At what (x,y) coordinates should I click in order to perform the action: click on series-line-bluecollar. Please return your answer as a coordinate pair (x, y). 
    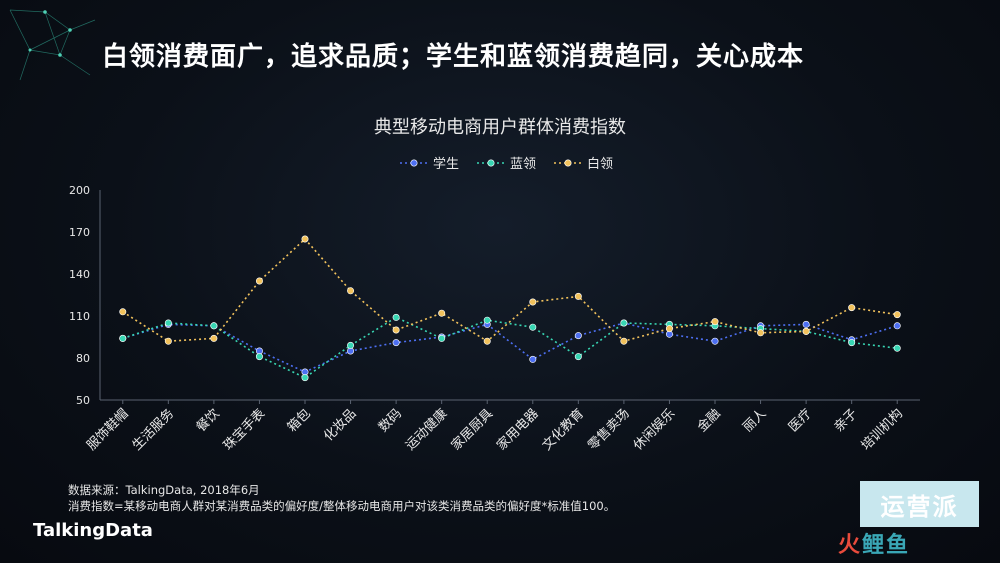
    Looking at the image, I should click on (510, 347).